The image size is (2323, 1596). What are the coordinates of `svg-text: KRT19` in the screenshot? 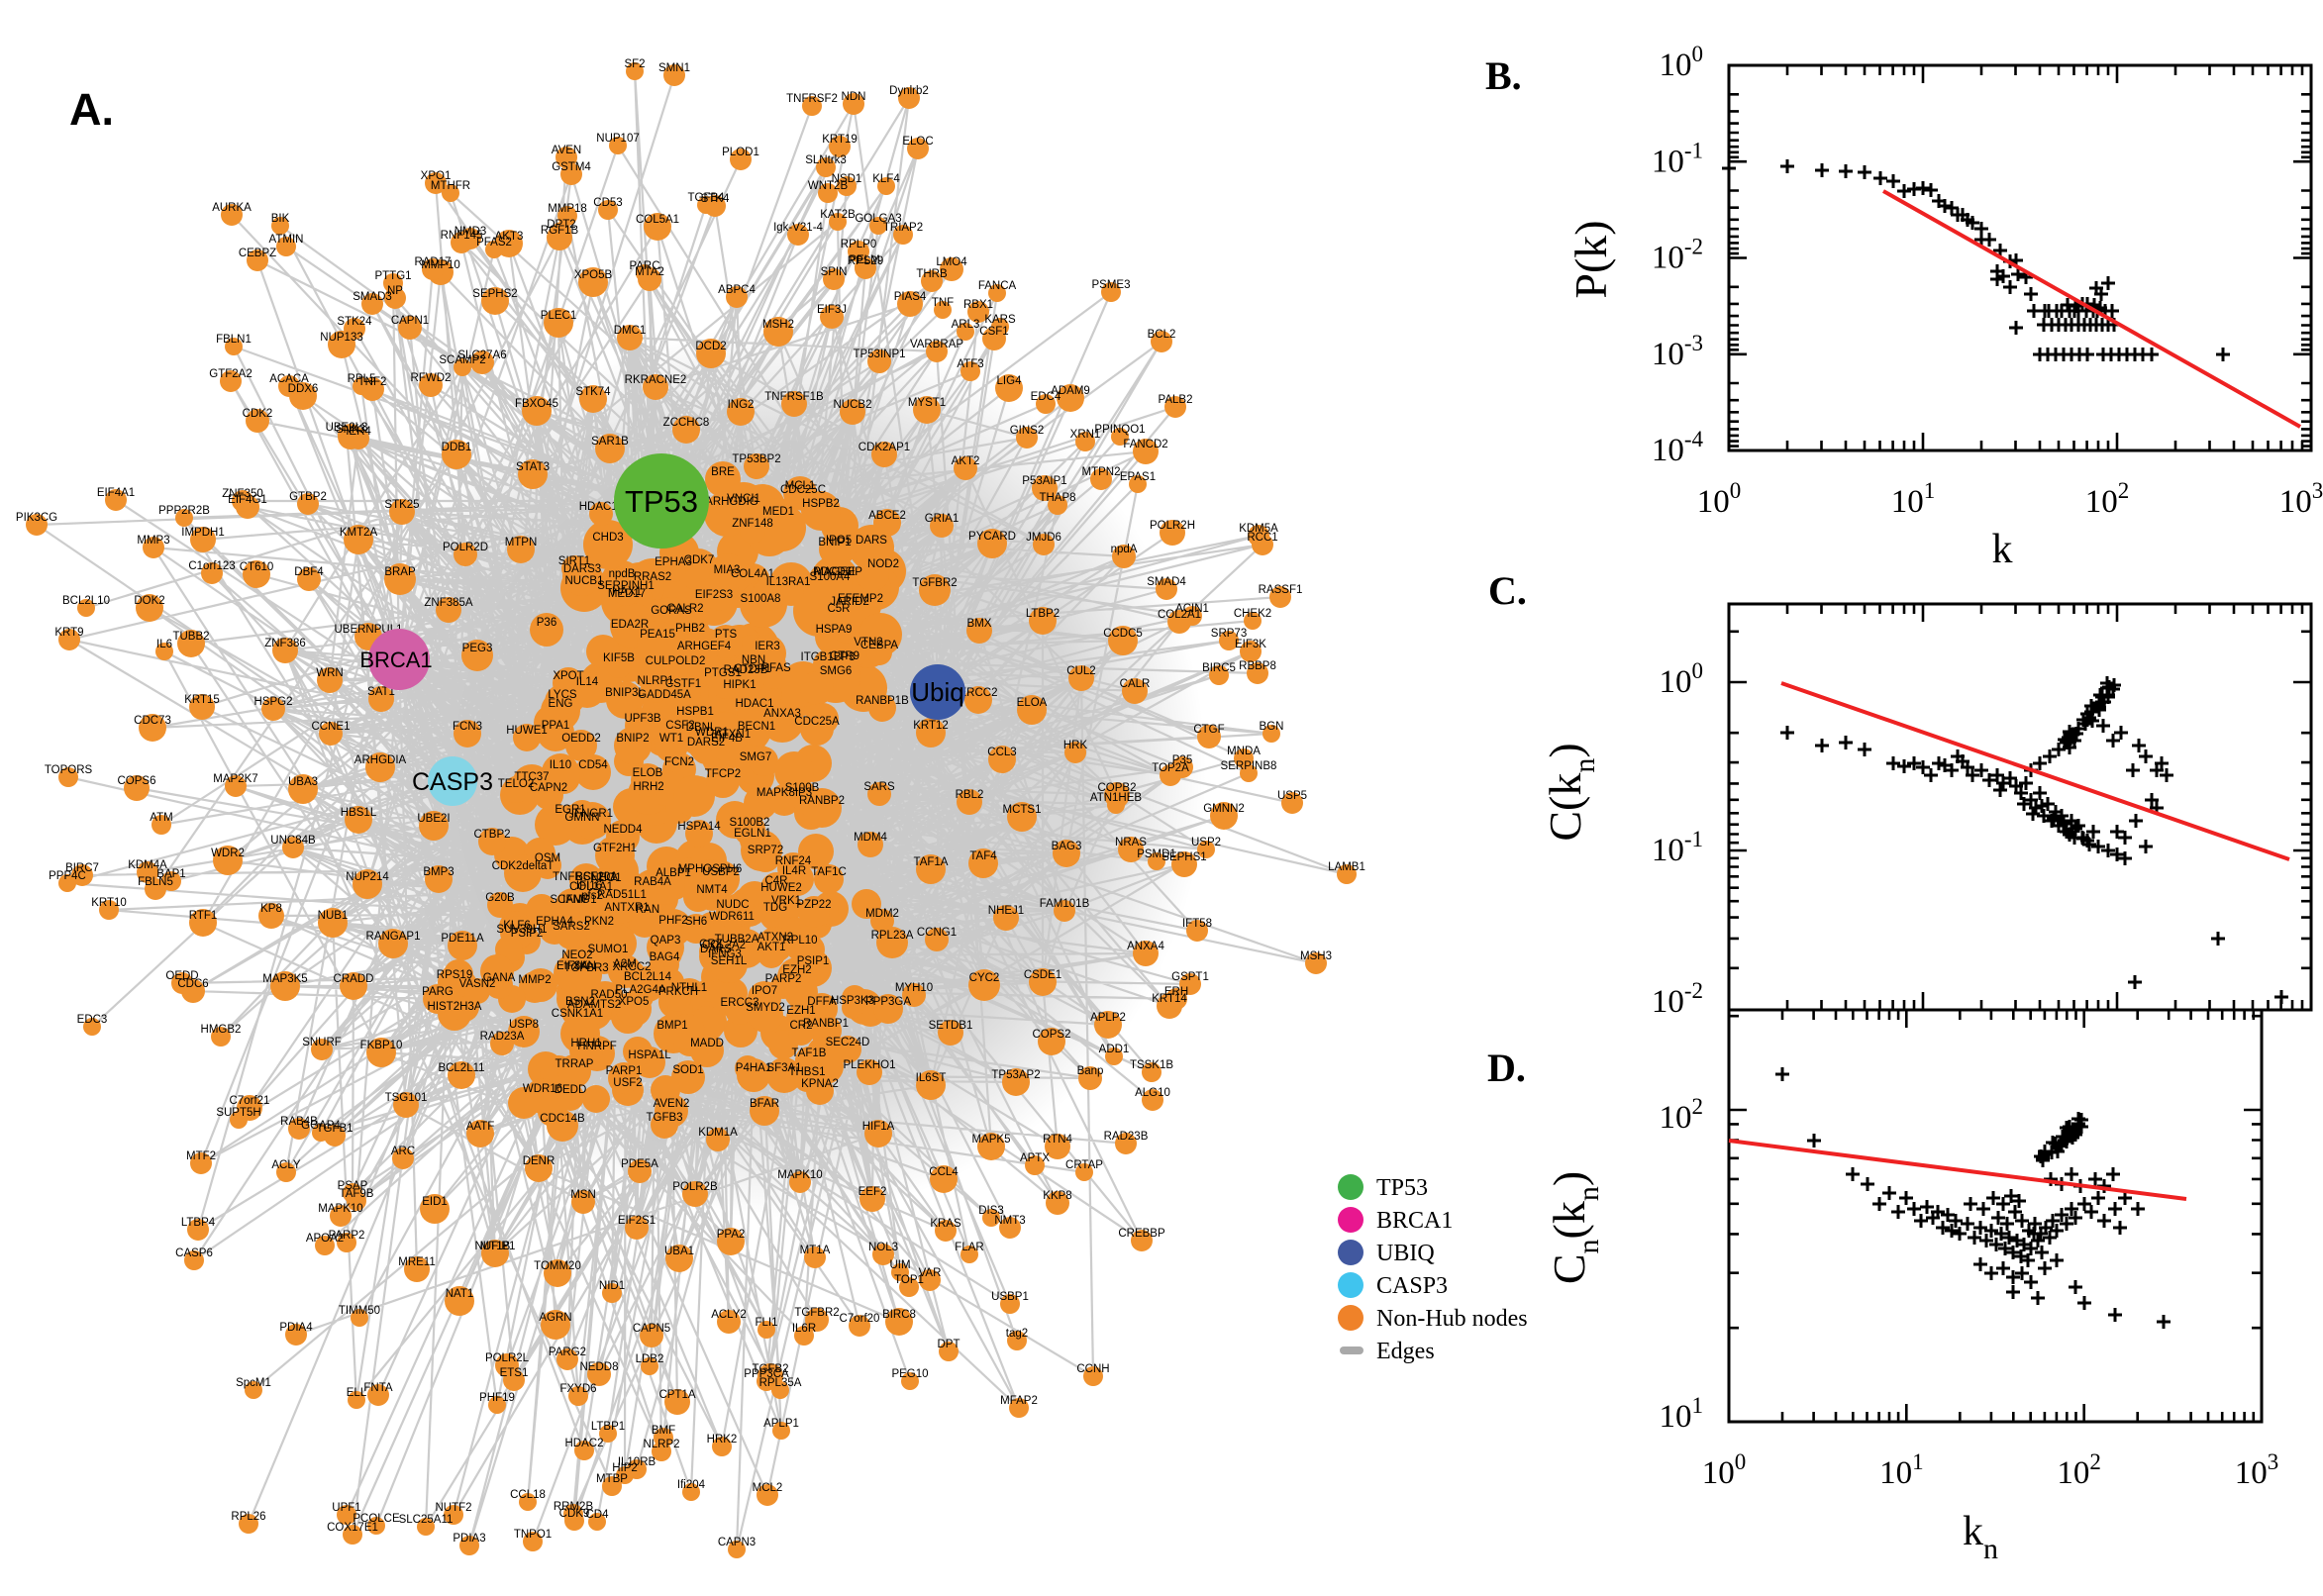 It's located at (840, 140).